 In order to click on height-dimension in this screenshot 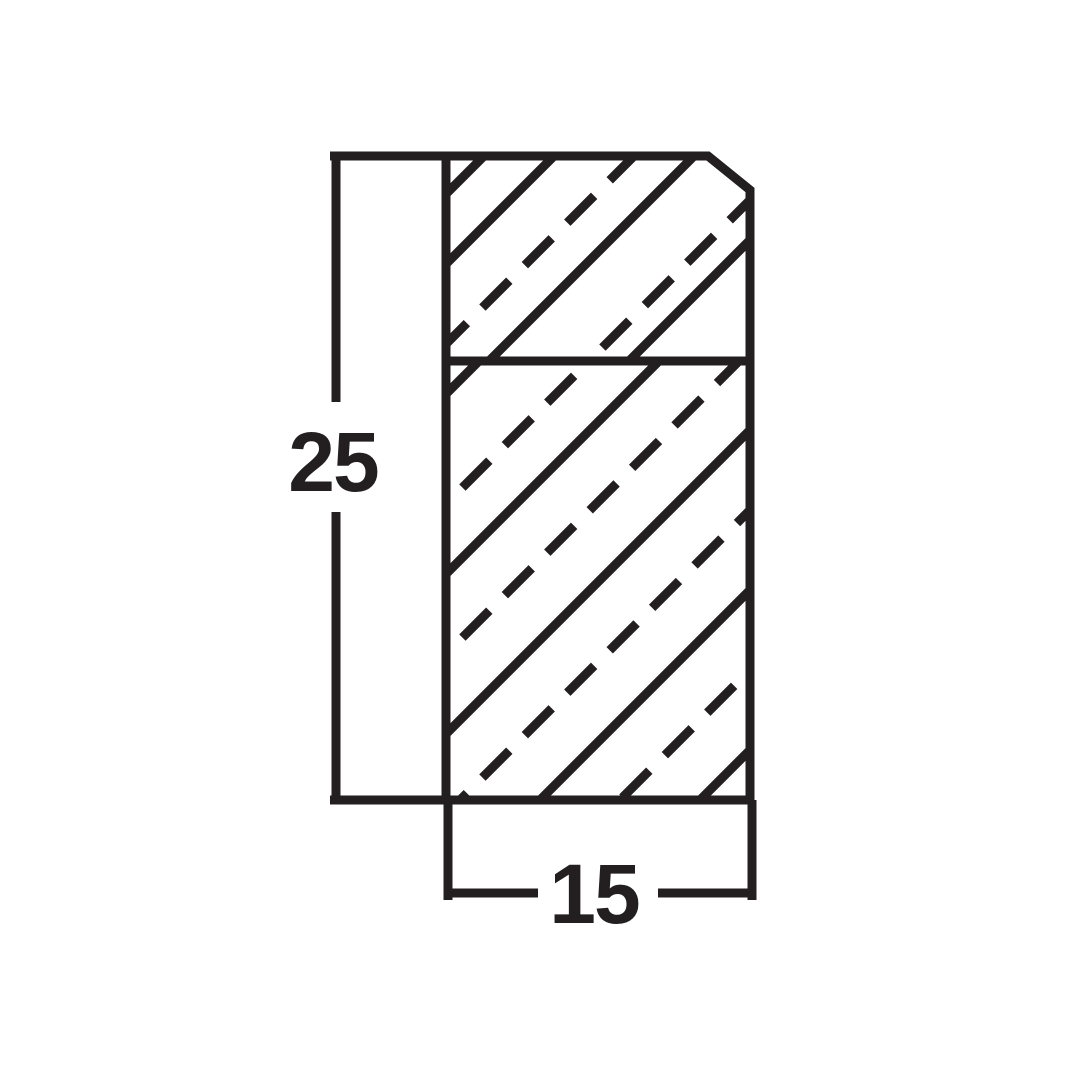, I will do `click(388, 478)`.